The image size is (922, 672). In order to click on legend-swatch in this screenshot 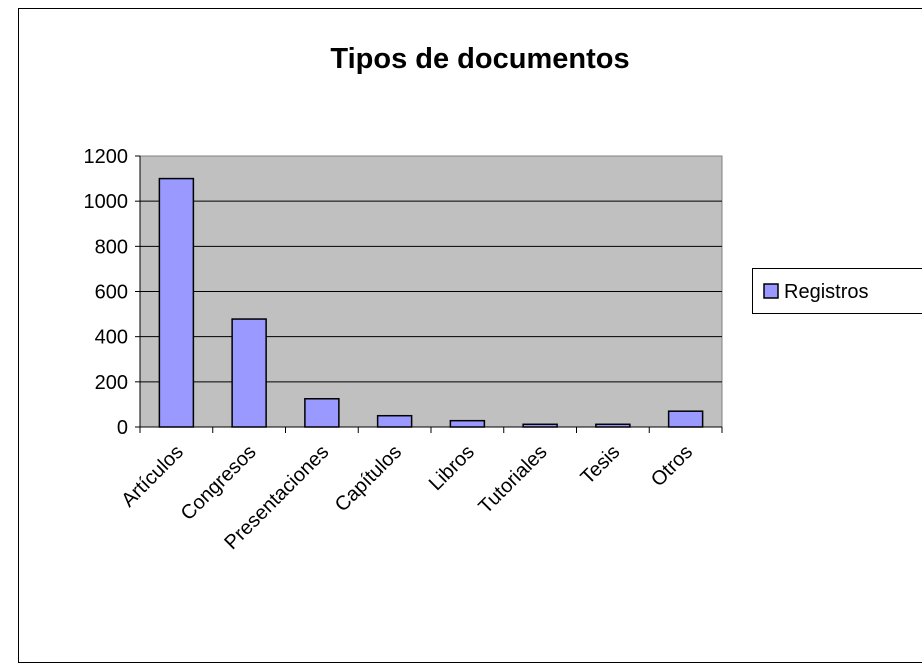, I will do `click(771, 291)`.